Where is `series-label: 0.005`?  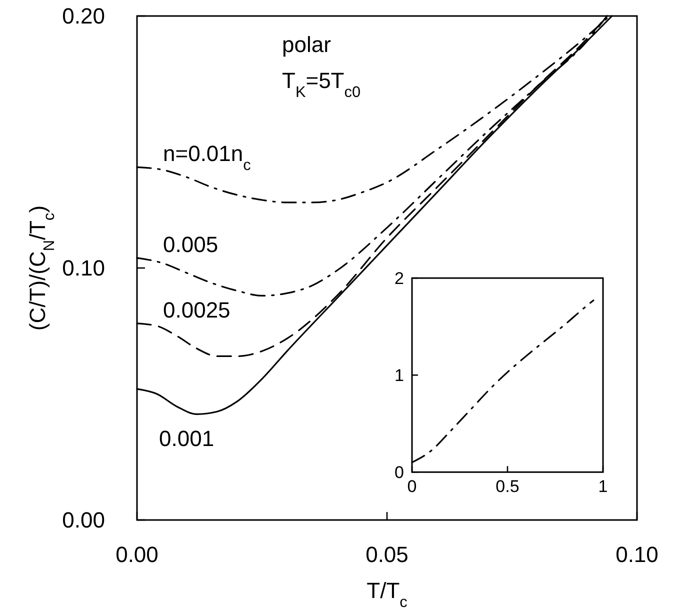 series-label: 0.005 is located at coordinates (190, 244).